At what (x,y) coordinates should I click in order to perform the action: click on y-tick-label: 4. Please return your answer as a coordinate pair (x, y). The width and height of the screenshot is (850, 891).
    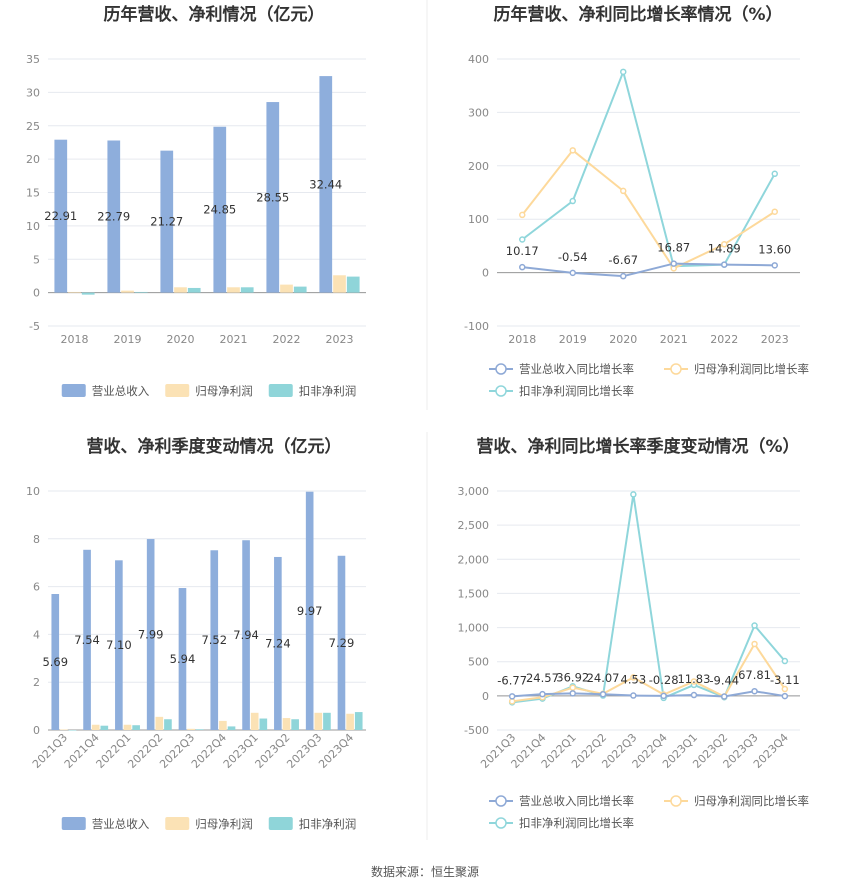
    Looking at the image, I should click on (36, 634).